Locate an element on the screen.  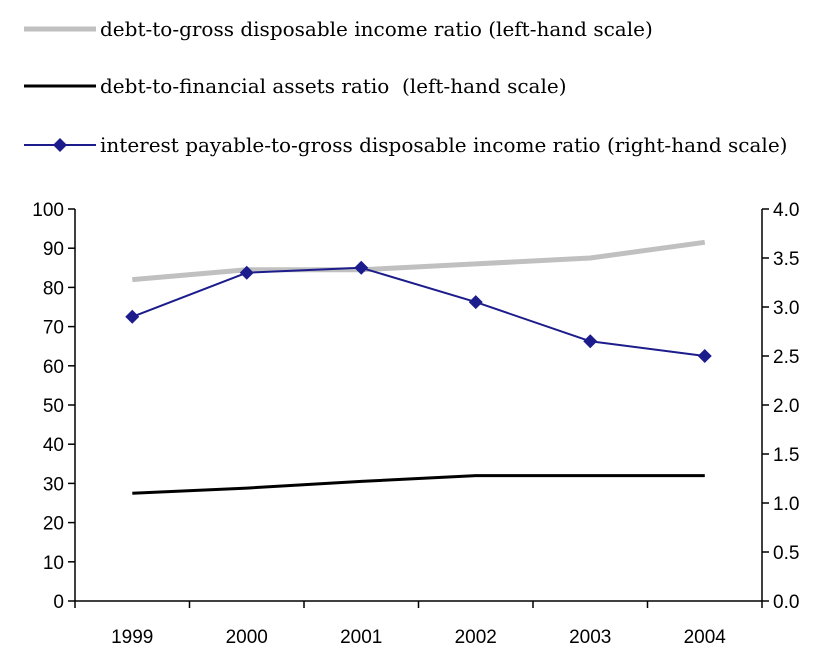
y-right-tick-label: 1.5 is located at coordinates (786, 455).